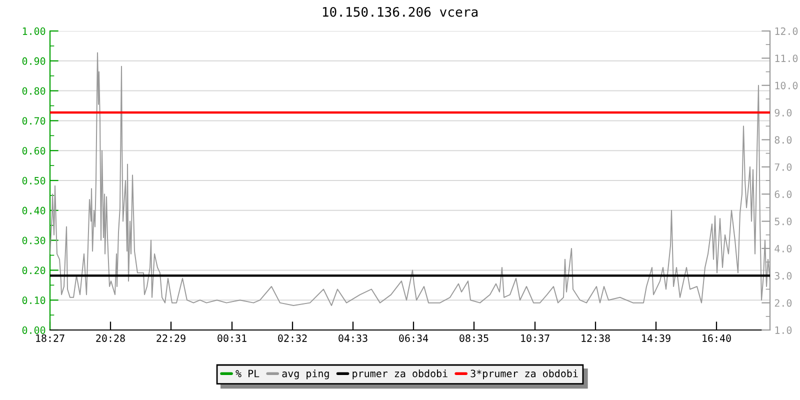 Image resolution: width=800 pixels, height=400 pixels. Describe the element at coordinates (232, 338) in the screenshot. I see `x-tick-label: 00:31` at that location.